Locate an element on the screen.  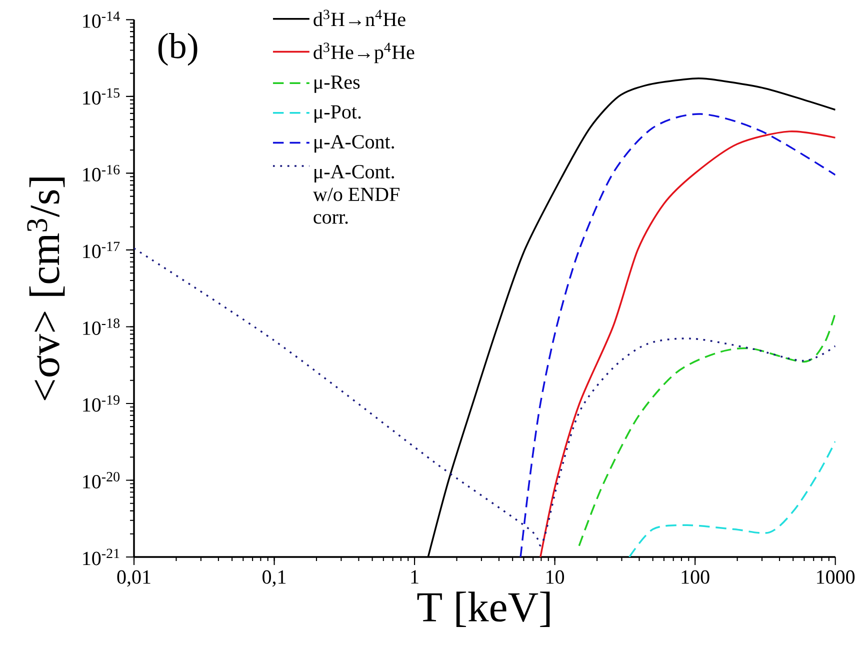
y-tick-label: 10$^{-20}$ is located at coordinates (101, 480).